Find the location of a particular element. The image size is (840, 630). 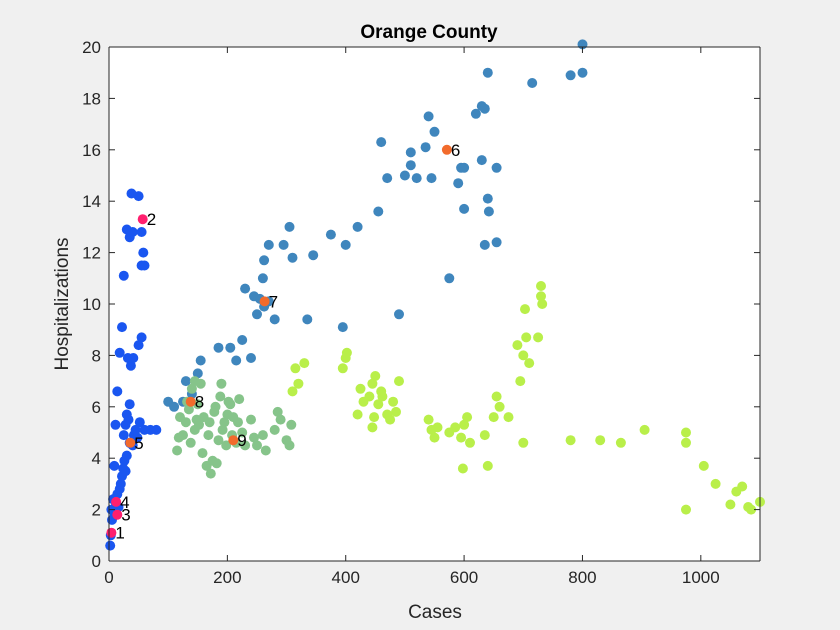

y-tick-label: 14 is located at coordinates (91, 201).